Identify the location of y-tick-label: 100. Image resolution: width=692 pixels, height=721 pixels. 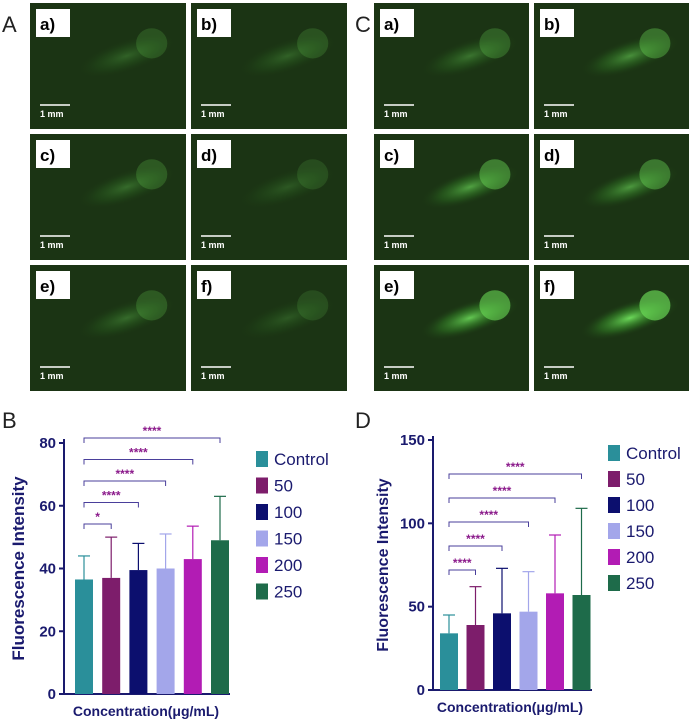
(412, 523).